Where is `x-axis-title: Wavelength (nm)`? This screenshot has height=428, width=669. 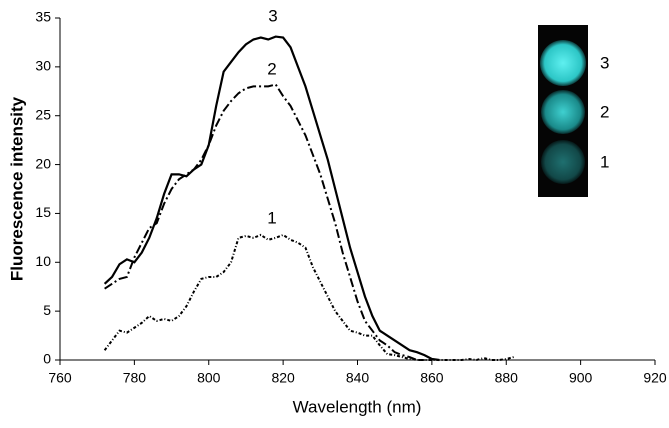
x-axis-title: Wavelength (nm) is located at coordinates (357, 406).